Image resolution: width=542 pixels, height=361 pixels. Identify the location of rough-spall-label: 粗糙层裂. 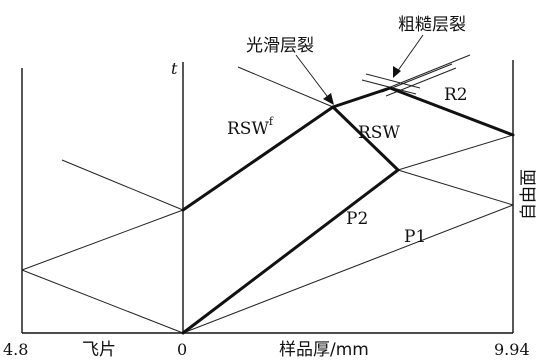
(432, 25).